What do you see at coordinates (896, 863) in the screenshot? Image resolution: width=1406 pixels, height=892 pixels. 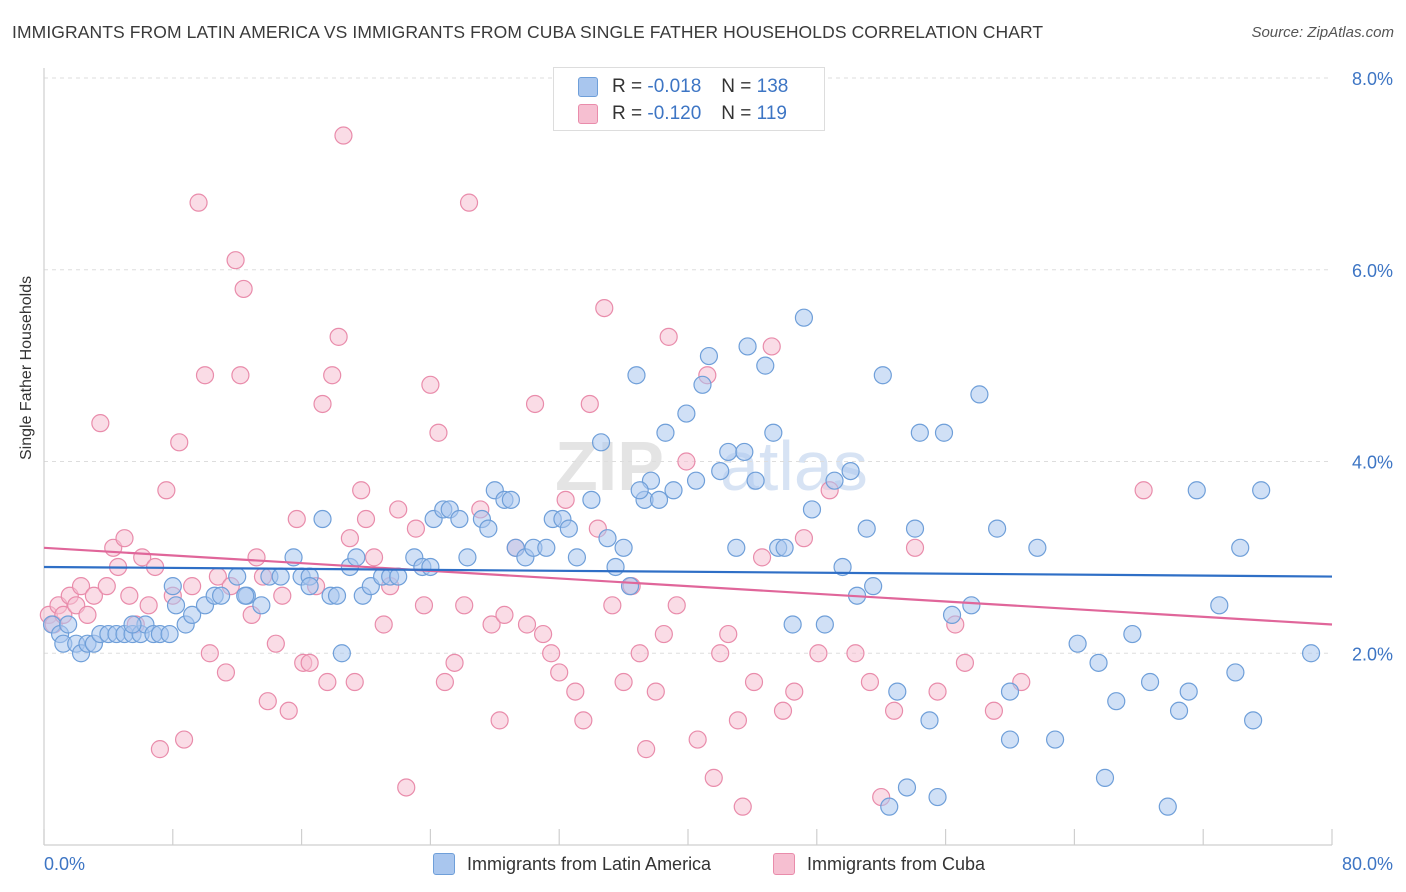 I see `bottom-legend-label-pink: Immigrants from Cuba` at bounding box center [896, 863].